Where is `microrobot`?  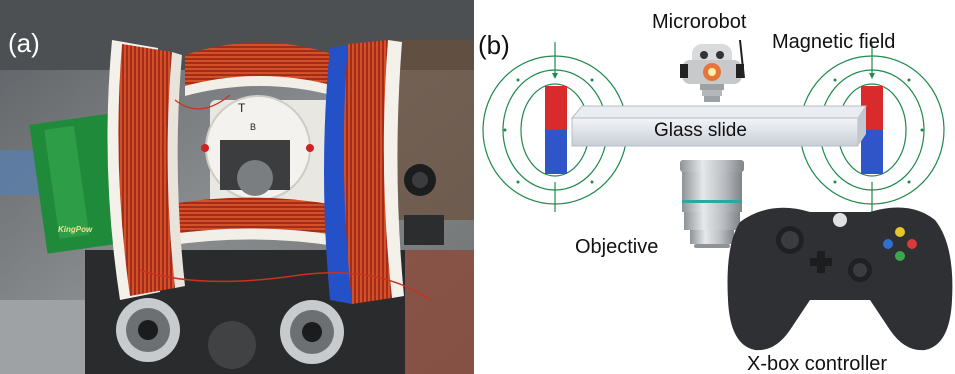 microrobot is located at coordinates (712, 70).